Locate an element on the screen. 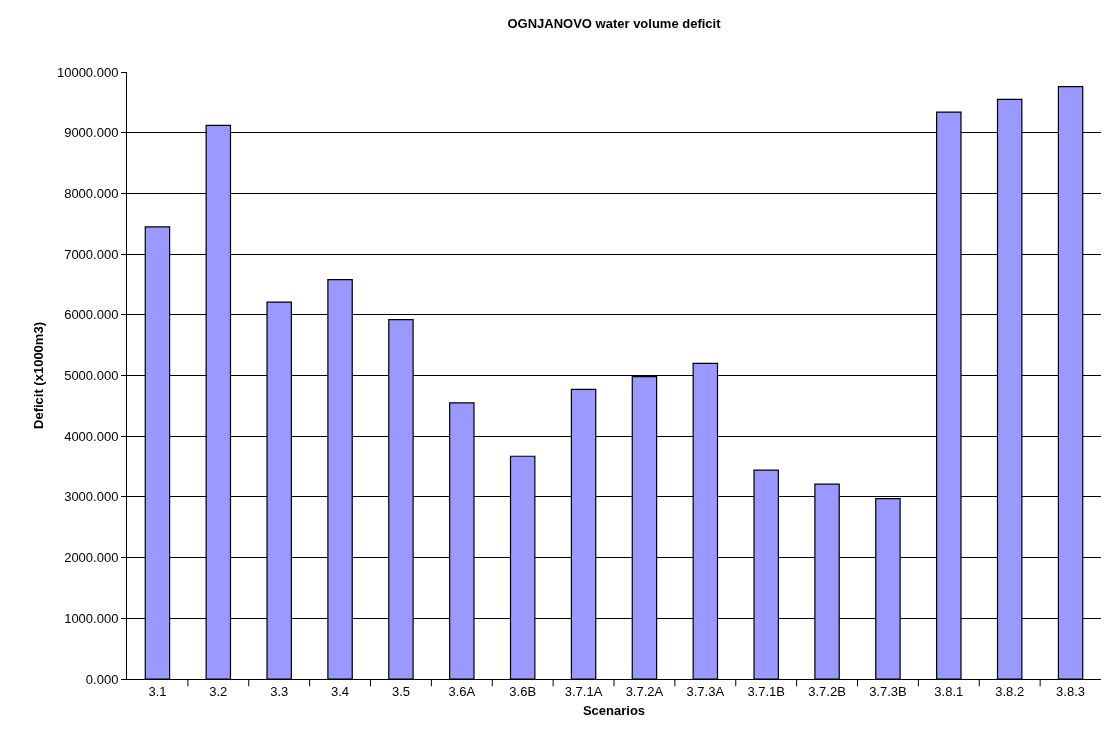  y-tick-label: 0.000 is located at coordinates (102, 679).